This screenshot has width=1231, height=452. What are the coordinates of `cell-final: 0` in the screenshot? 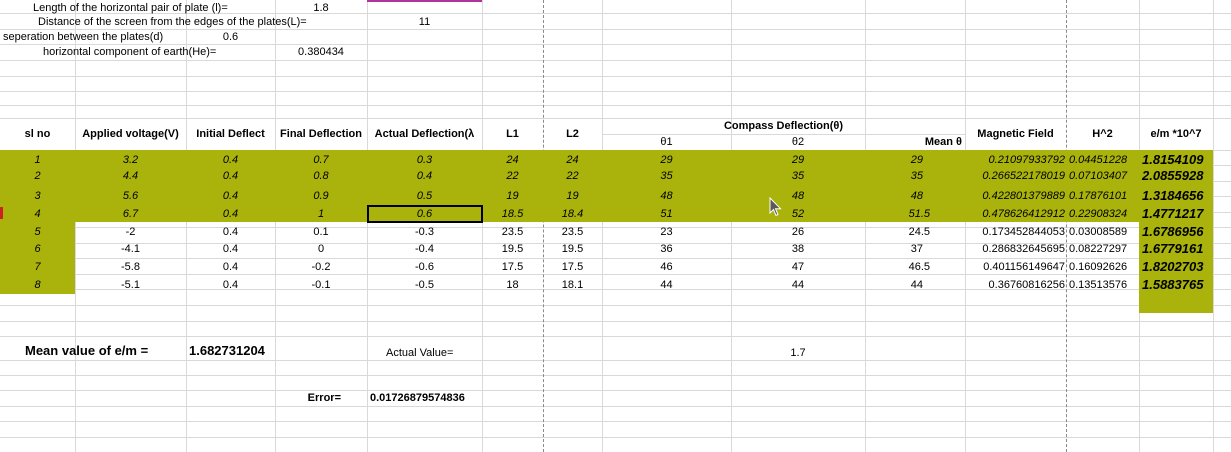 It's located at (321, 249).